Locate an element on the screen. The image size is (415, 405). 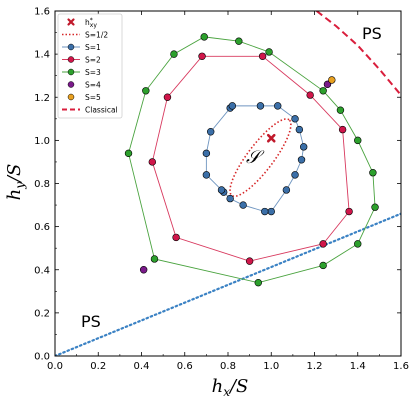
legend-swatch-hstar is located at coordinates (71, 22).